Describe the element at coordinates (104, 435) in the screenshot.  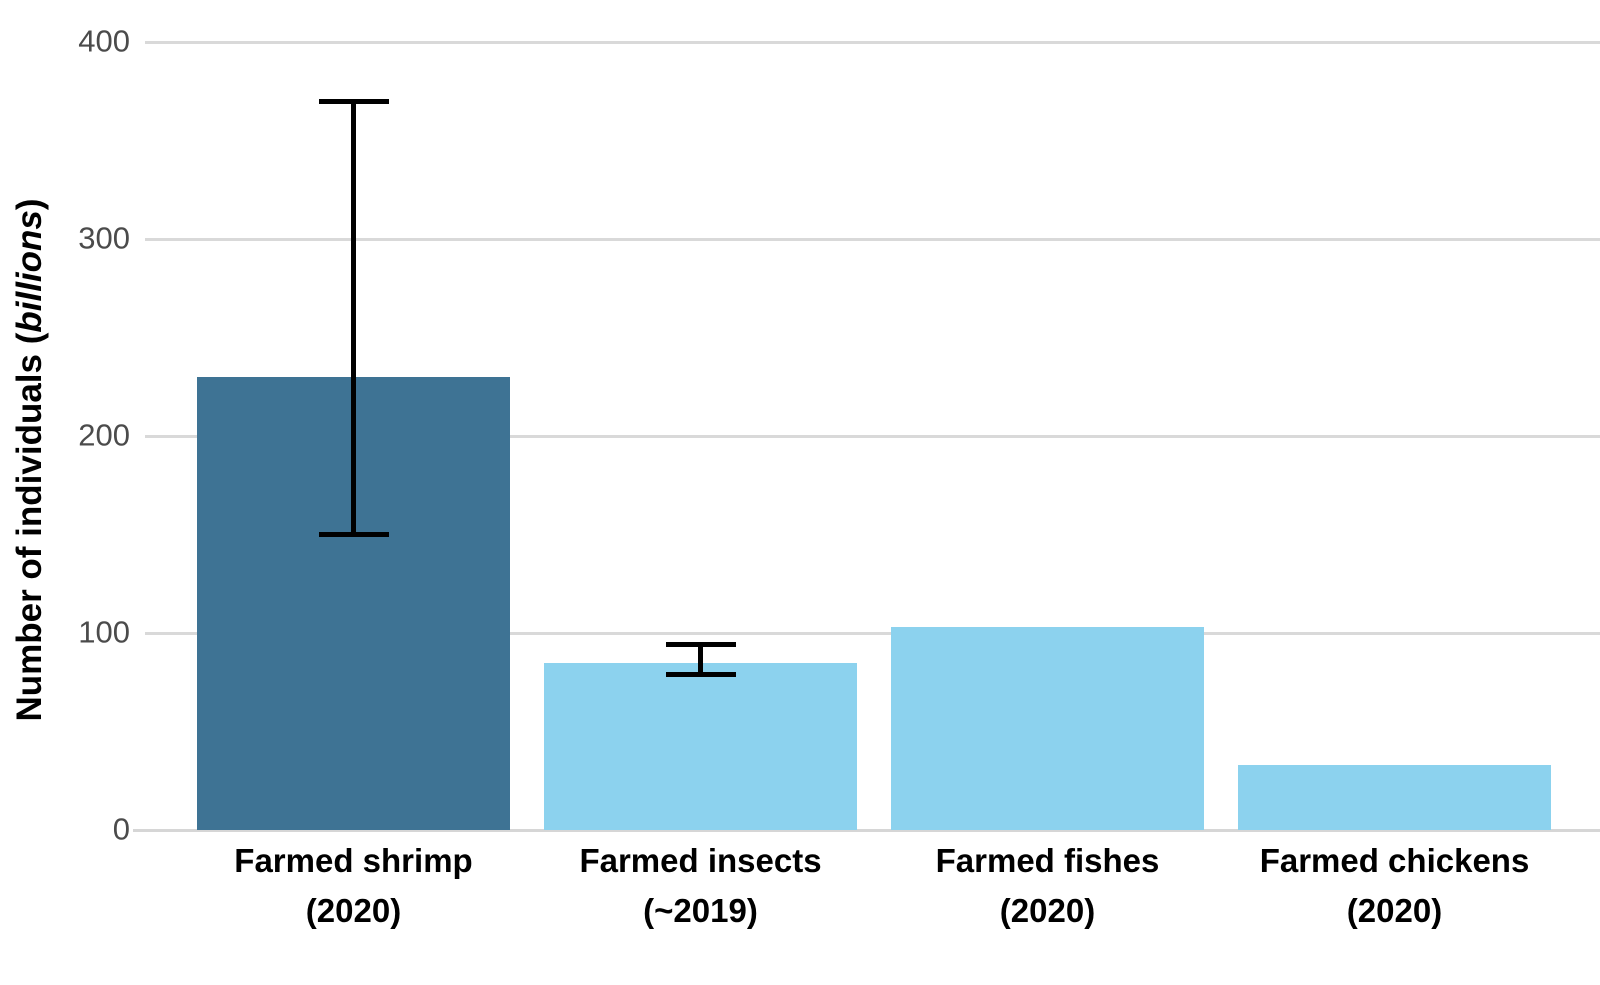
I see `y-tick-label-200: 200` at that location.